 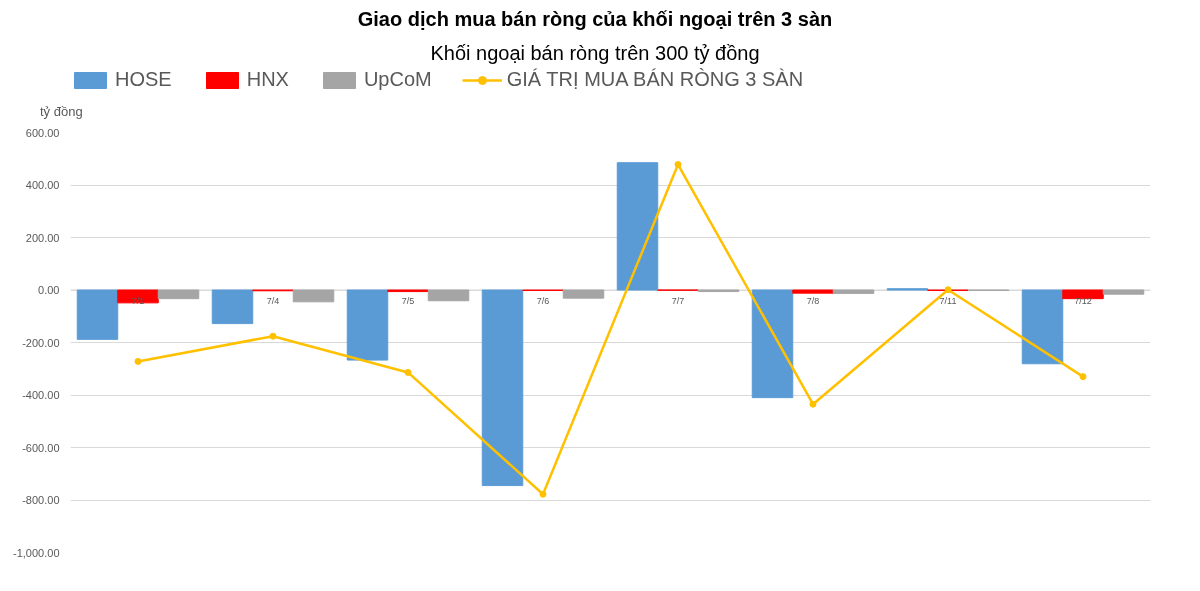 I want to click on legend-label: UpCoM, so click(x=397, y=79).